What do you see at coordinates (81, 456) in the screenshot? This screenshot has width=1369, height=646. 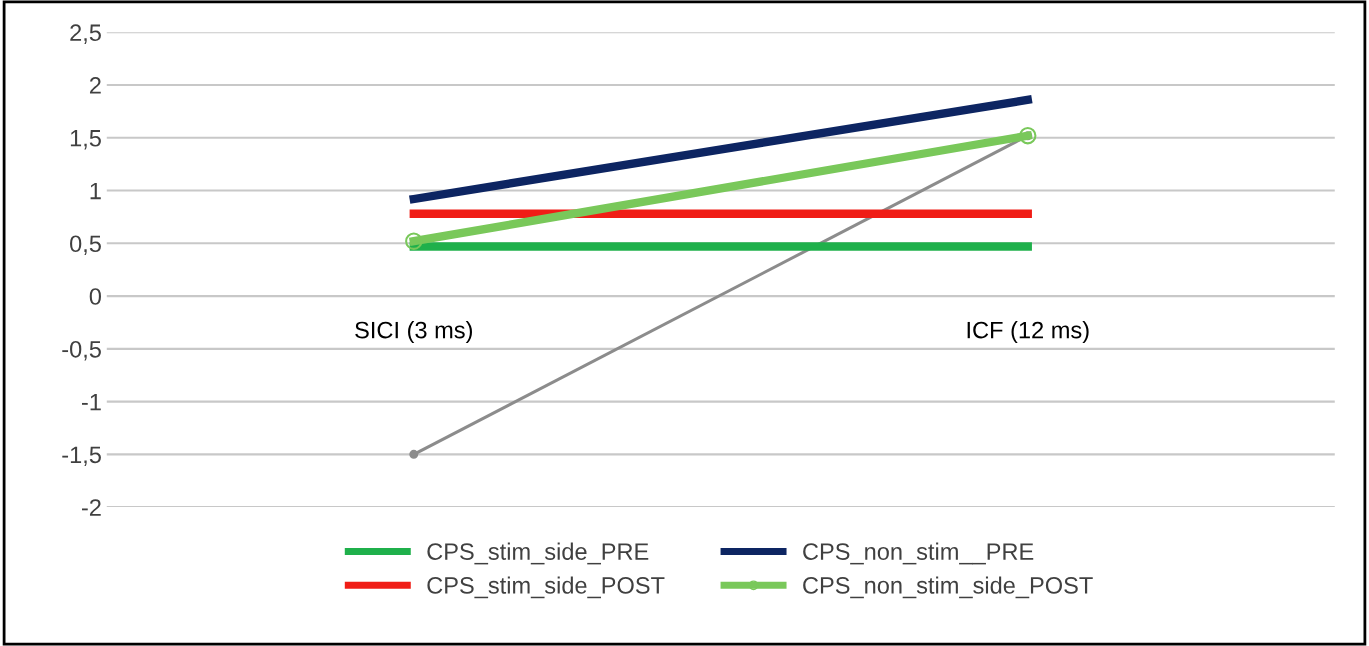 I see `y-tick-label: -1,5` at bounding box center [81, 456].